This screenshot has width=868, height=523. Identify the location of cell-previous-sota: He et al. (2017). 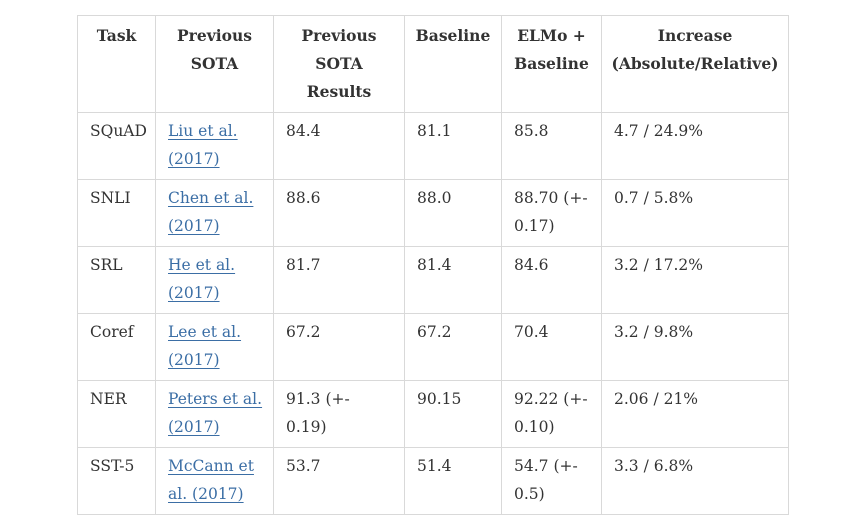
(214, 280).